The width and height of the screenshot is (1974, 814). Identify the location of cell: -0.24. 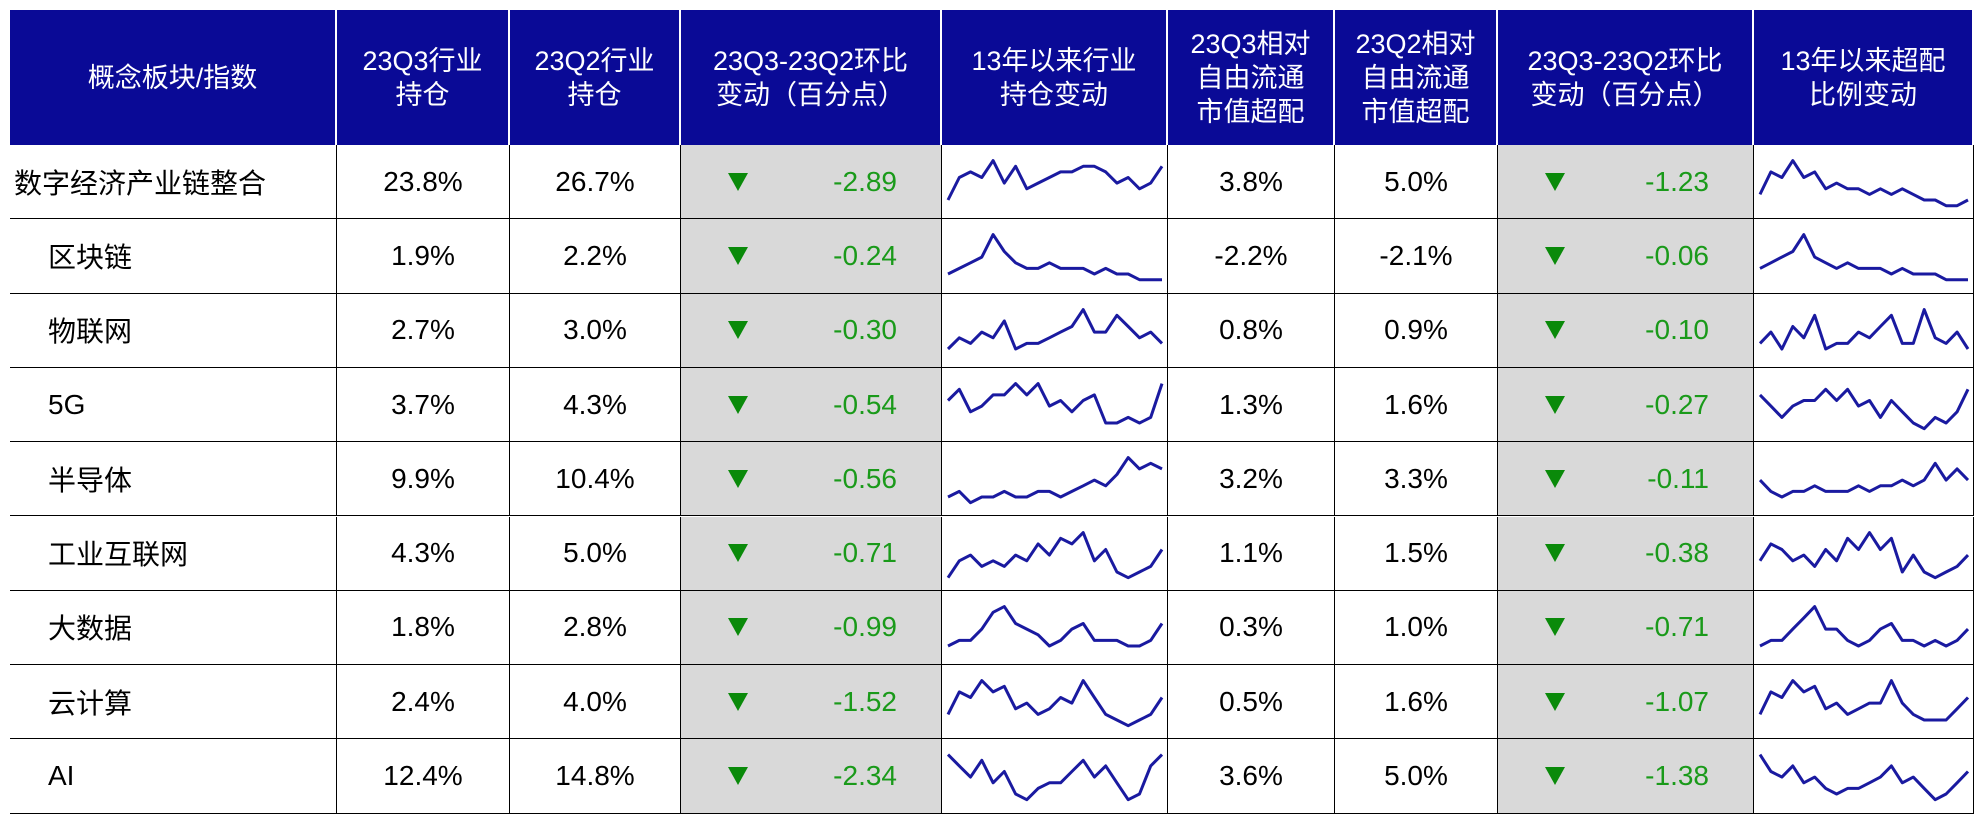
(811, 256).